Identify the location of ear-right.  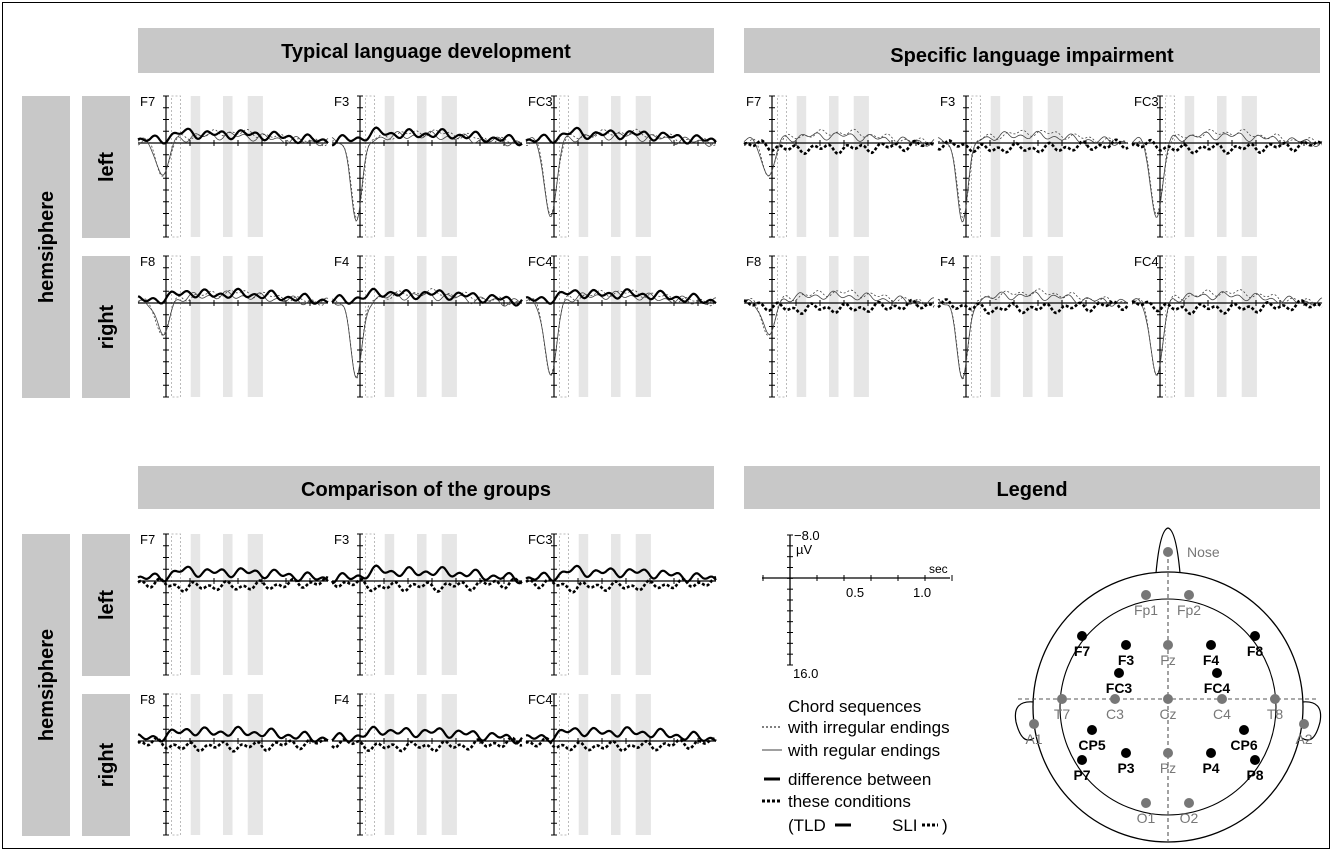
(1311, 721).